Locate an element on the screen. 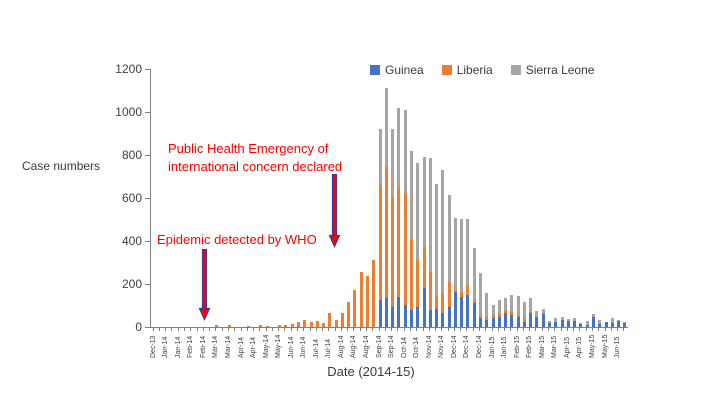  legend-label: Liberia is located at coordinates (474, 70).